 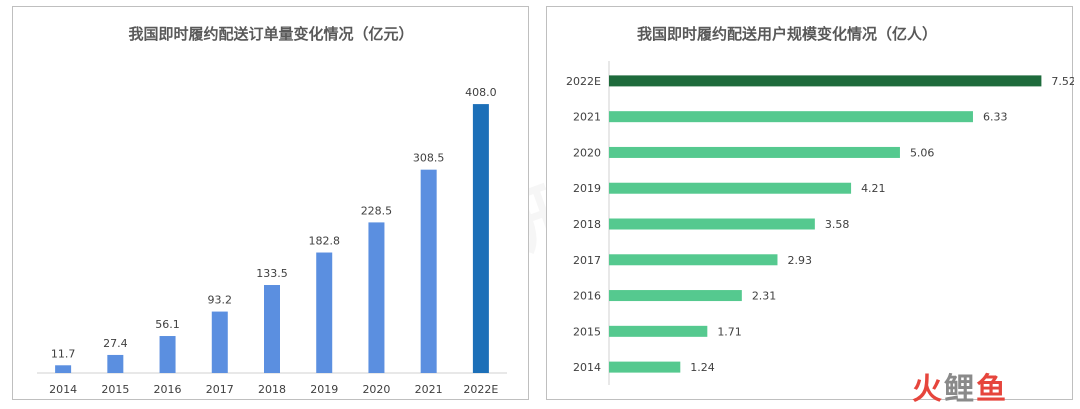 I want to click on data-label-2015: 1.71, so click(x=729, y=331).